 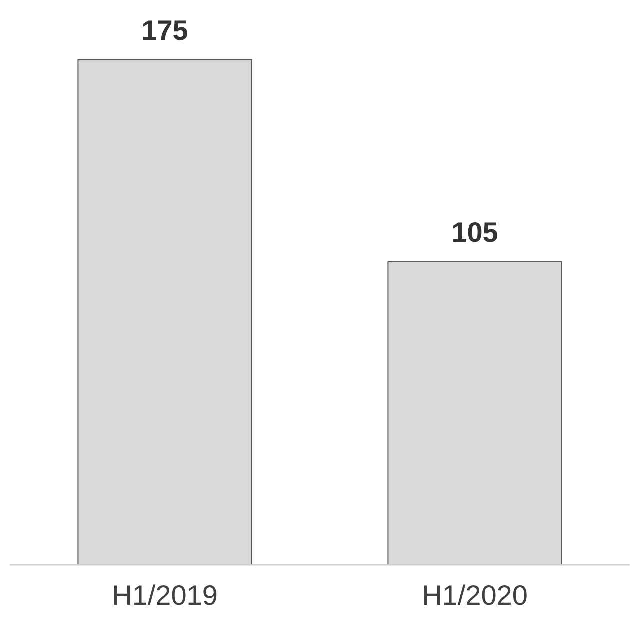 I want to click on data-label: 105, so click(x=475, y=232).